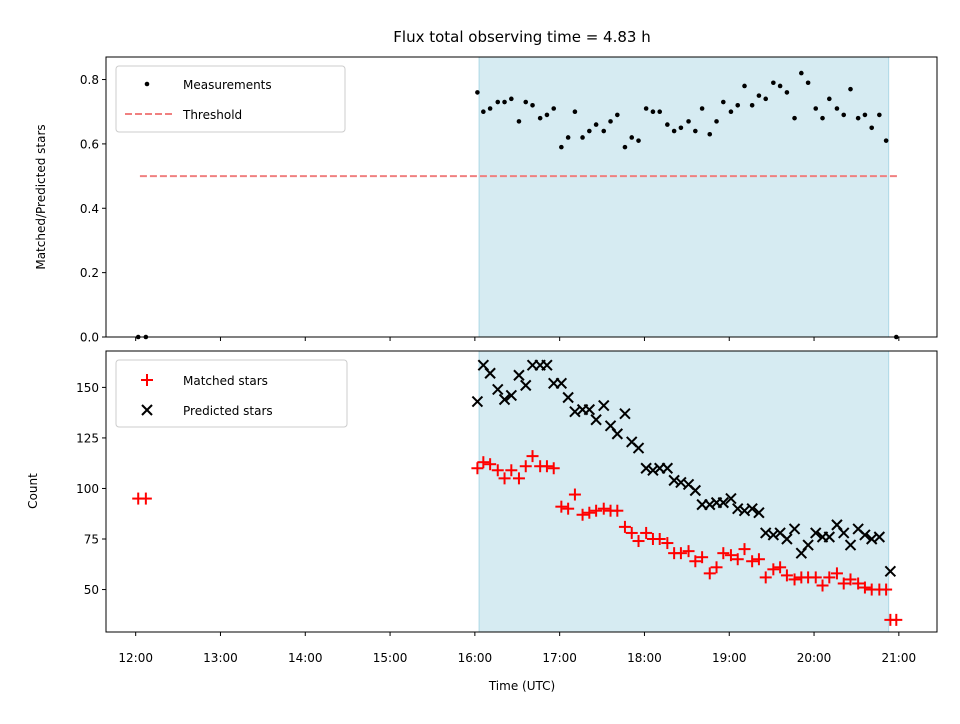  Describe the element at coordinates (147, 84) in the screenshot. I see `legend-measurements-marker` at that location.